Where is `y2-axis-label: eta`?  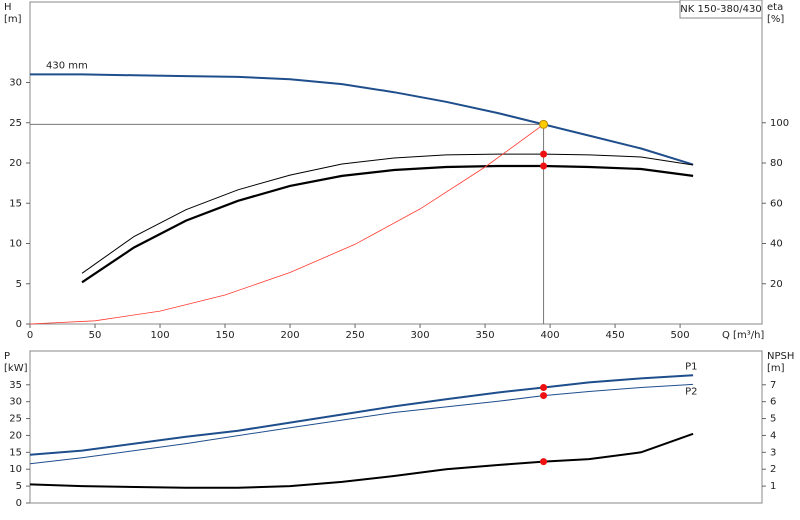 y2-axis-label: eta is located at coordinates (775, 7).